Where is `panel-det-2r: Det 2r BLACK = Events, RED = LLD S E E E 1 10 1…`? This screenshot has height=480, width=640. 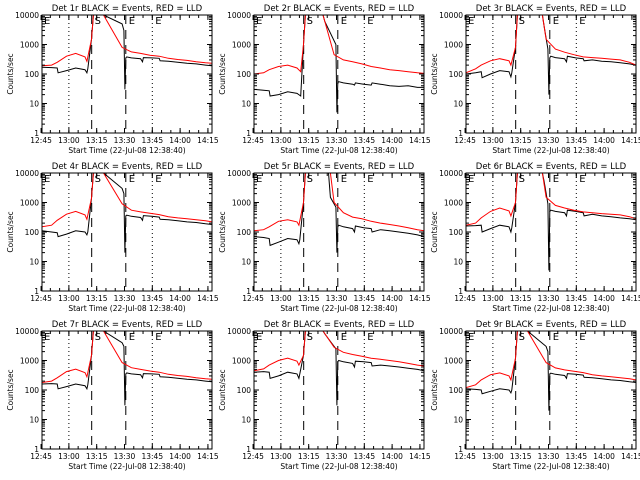
panel-det-2r: Det 2r BLACK = Events, RED = LLD S E E E 1 10 1… is located at coordinates (324, 79).